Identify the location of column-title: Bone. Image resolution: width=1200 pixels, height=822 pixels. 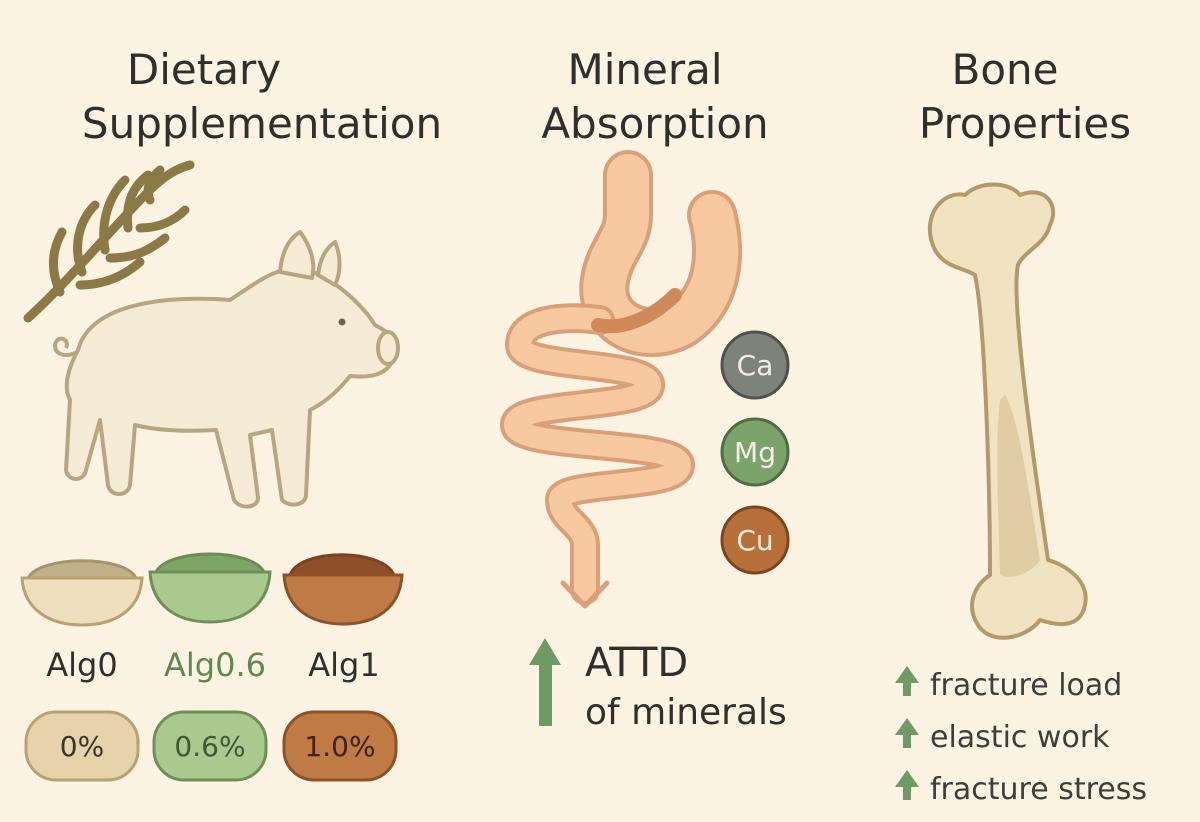
(1005, 69).